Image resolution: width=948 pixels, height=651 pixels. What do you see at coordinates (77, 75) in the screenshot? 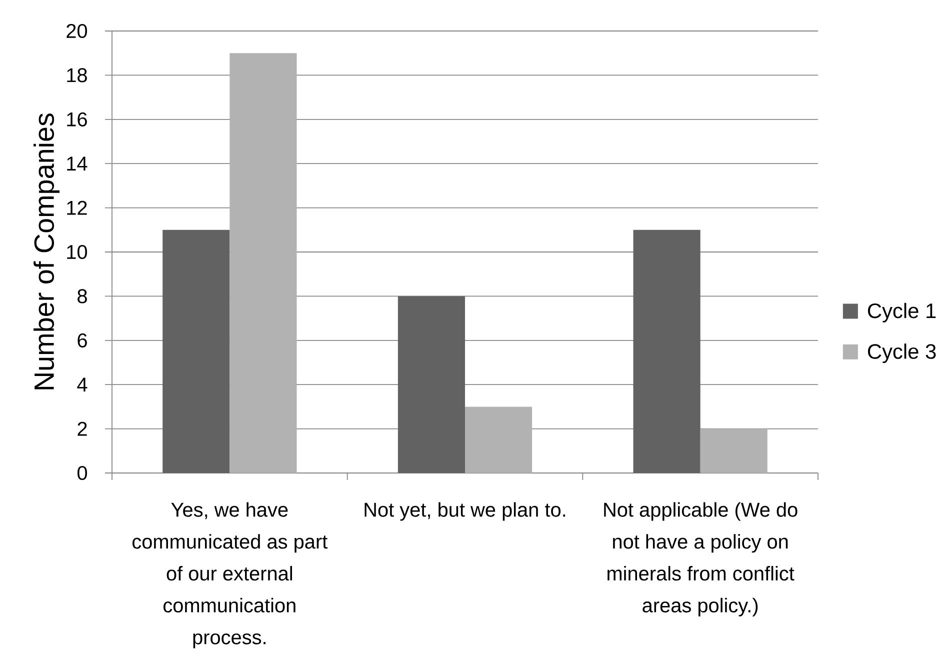
I see `y-tick-label: 18` at bounding box center [77, 75].